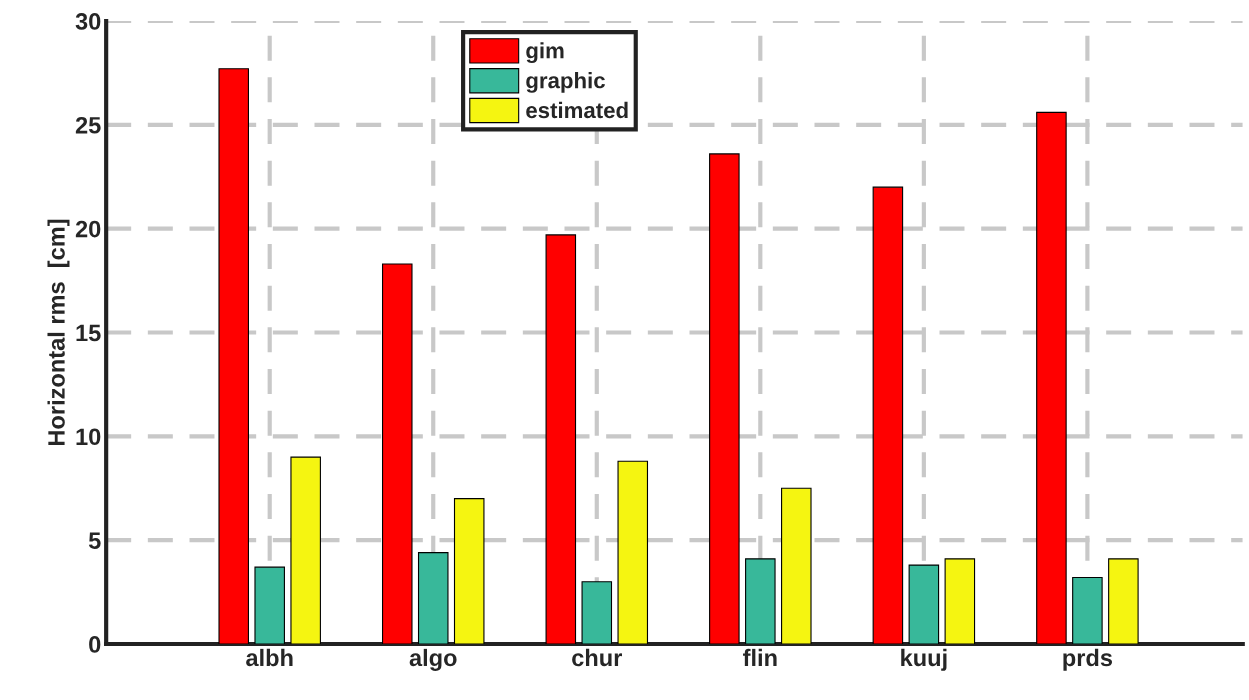  I want to click on y-tick-label: 10, so click(88, 437).